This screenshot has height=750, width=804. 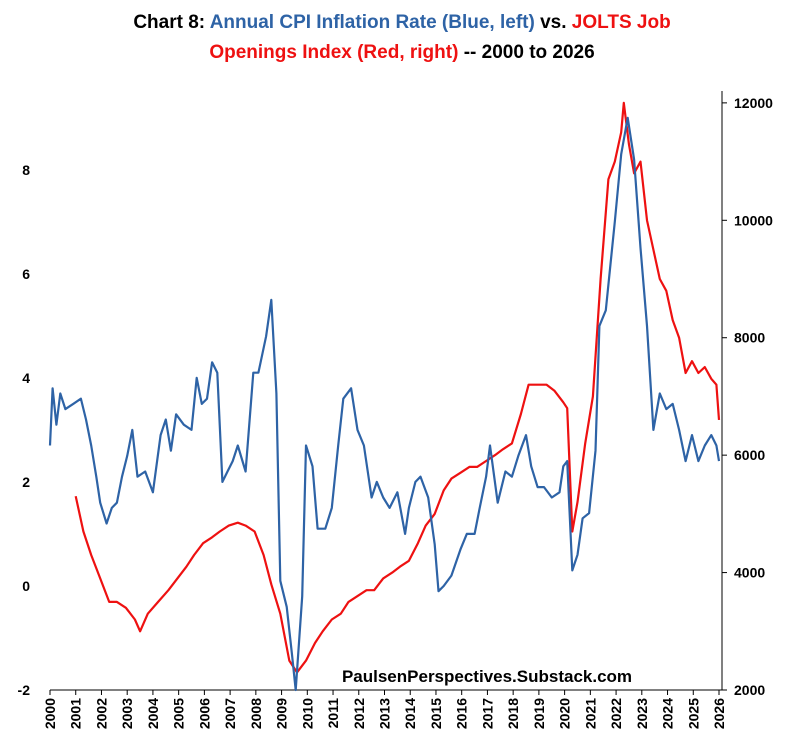 I want to click on y-tick-label: 0, so click(x=26, y=586).